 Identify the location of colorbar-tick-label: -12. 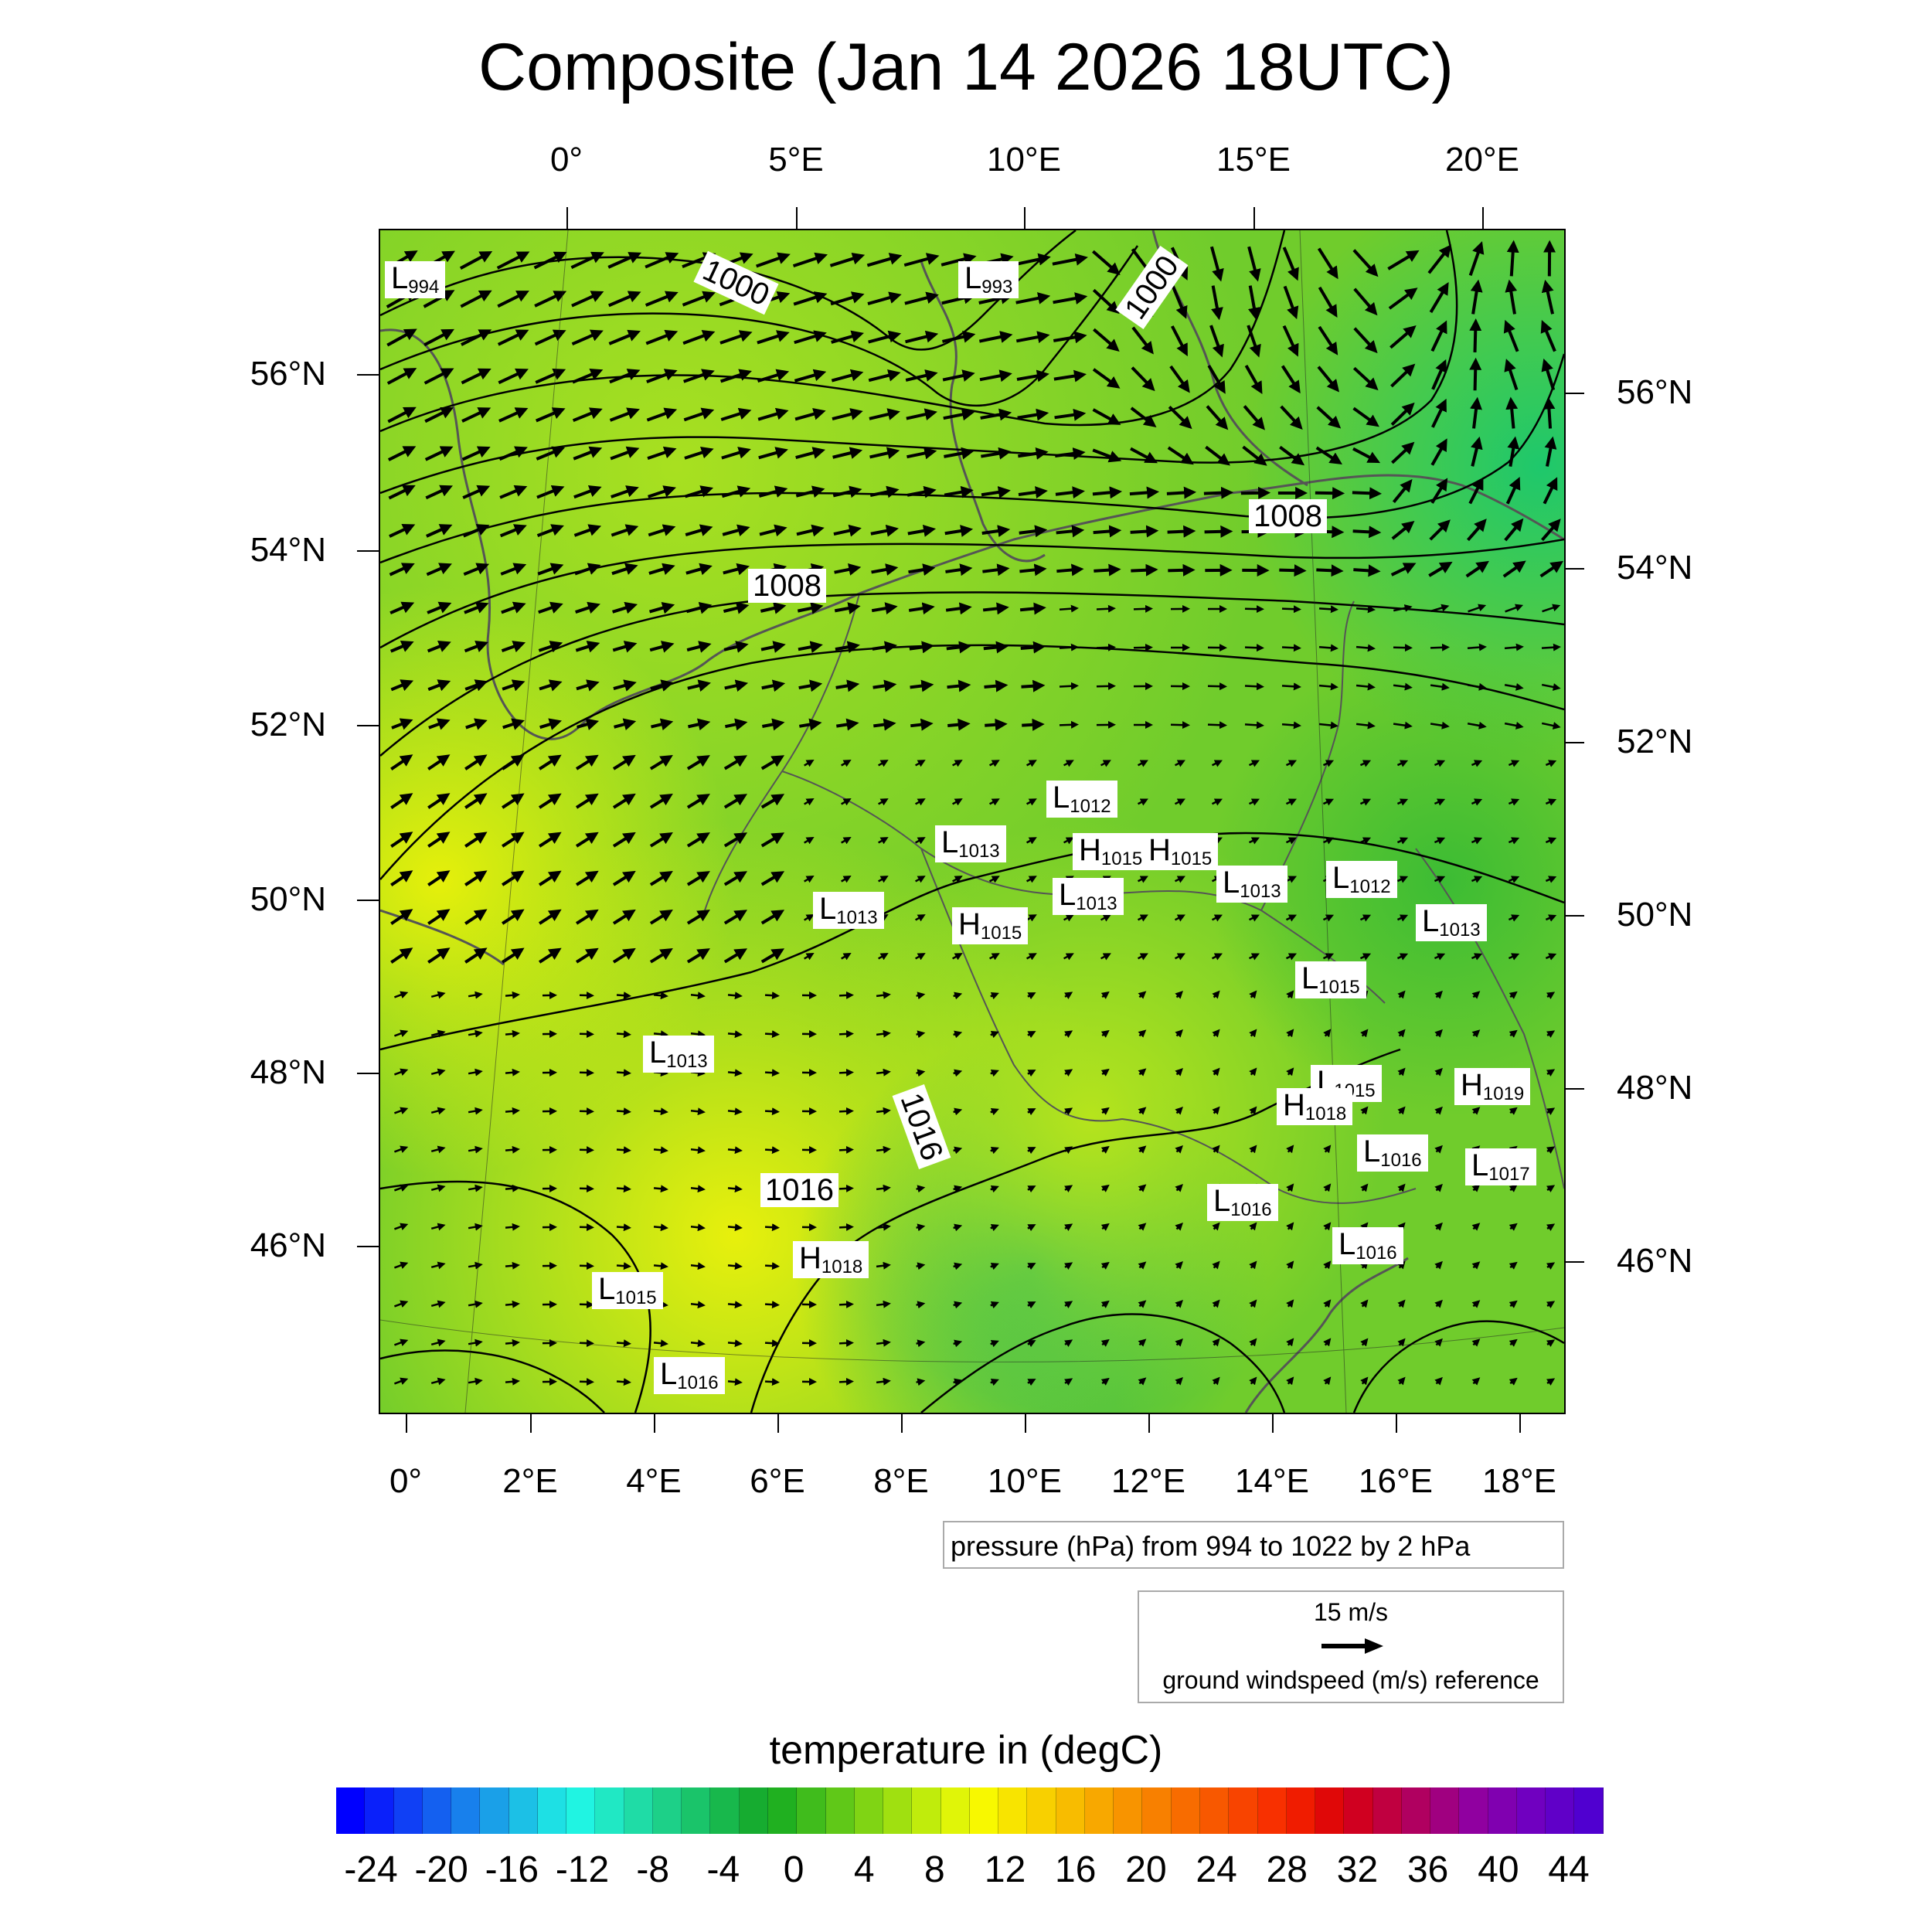
(582, 1870).